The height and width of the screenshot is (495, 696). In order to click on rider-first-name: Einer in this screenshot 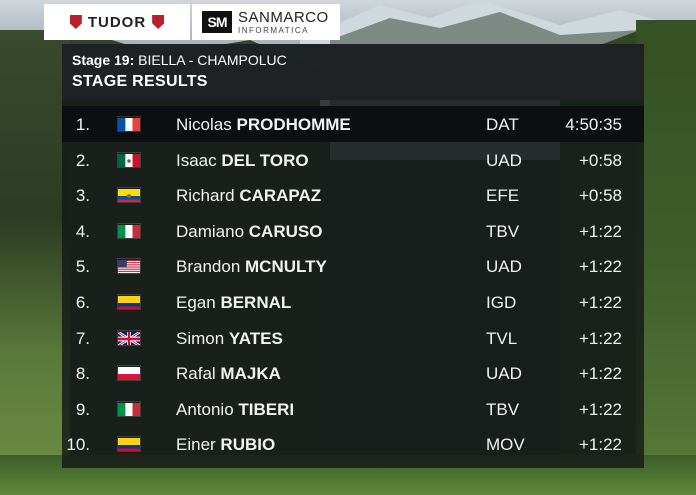, I will do `click(196, 445)`.